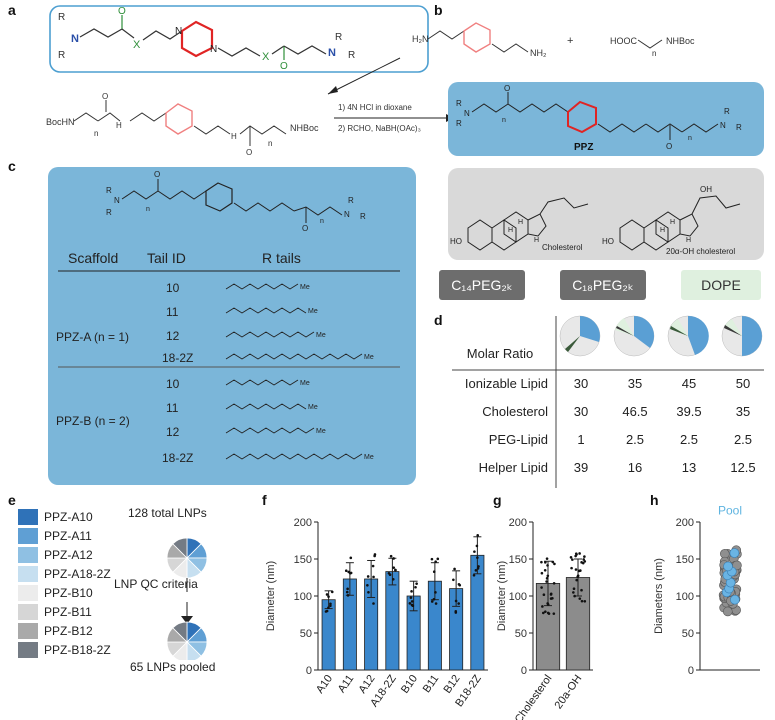 This screenshot has height=720, width=775. I want to click on c-tail-b12: 12, so click(173, 432).